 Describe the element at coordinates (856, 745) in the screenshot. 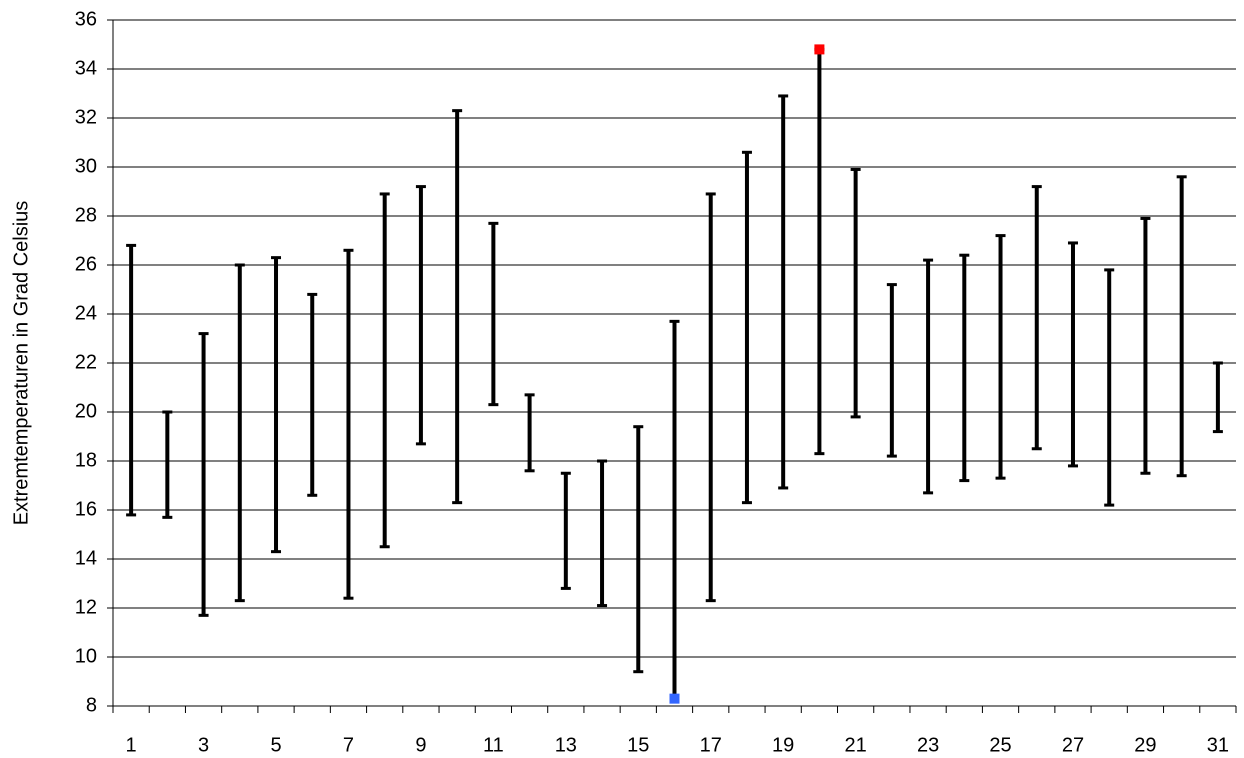

I see `x-tick-label: 21` at that location.